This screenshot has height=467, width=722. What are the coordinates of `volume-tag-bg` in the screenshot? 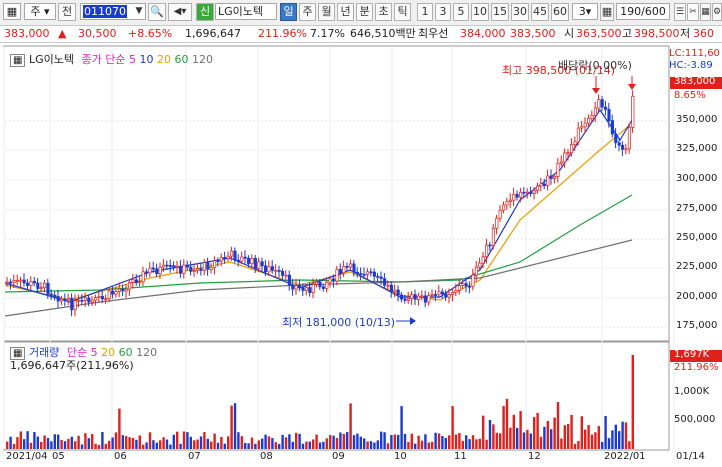 It's located at (696, 356).